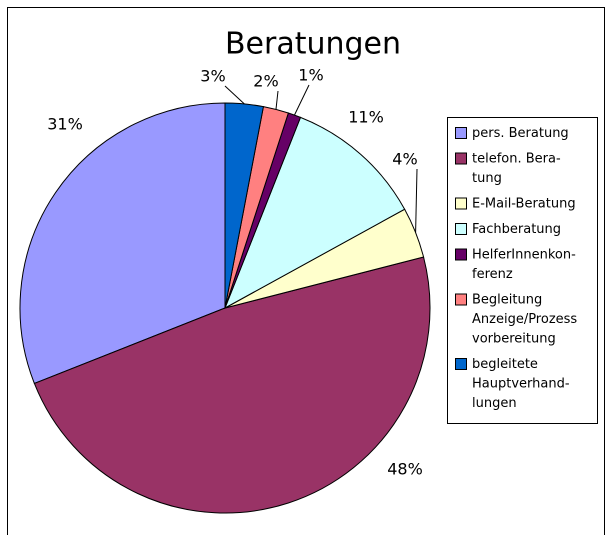  Describe the element at coordinates (65, 124) in the screenshot. I see `data-label: 31%` at that location.